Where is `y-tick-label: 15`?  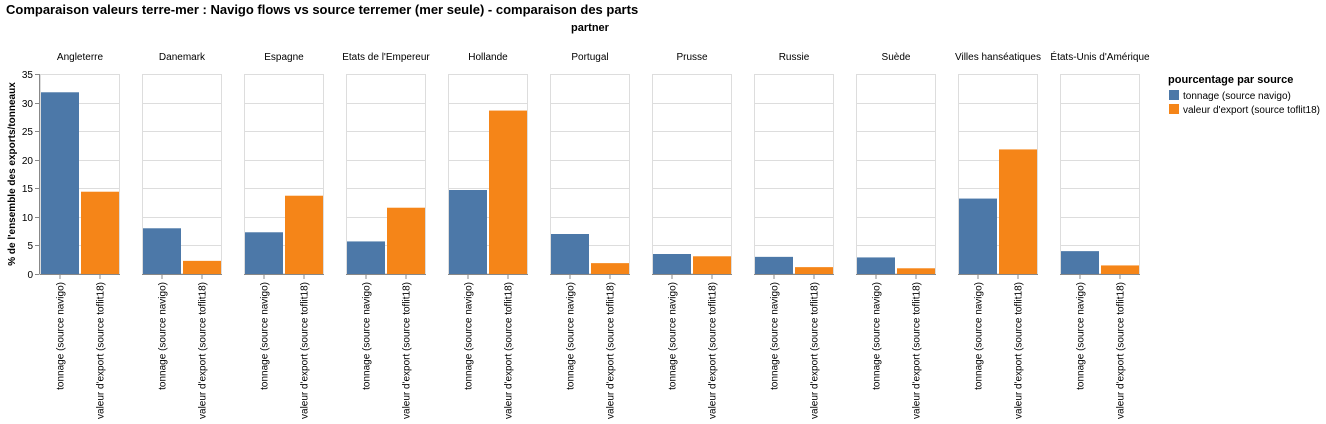 y-tick-label: 15 is located at coordinates (28, 189).